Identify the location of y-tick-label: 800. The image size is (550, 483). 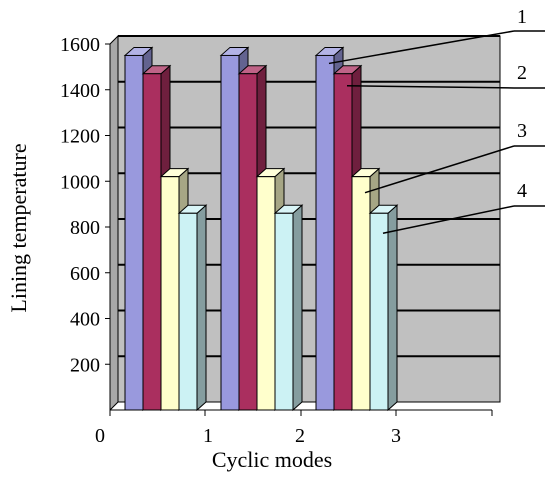
(85, 228).